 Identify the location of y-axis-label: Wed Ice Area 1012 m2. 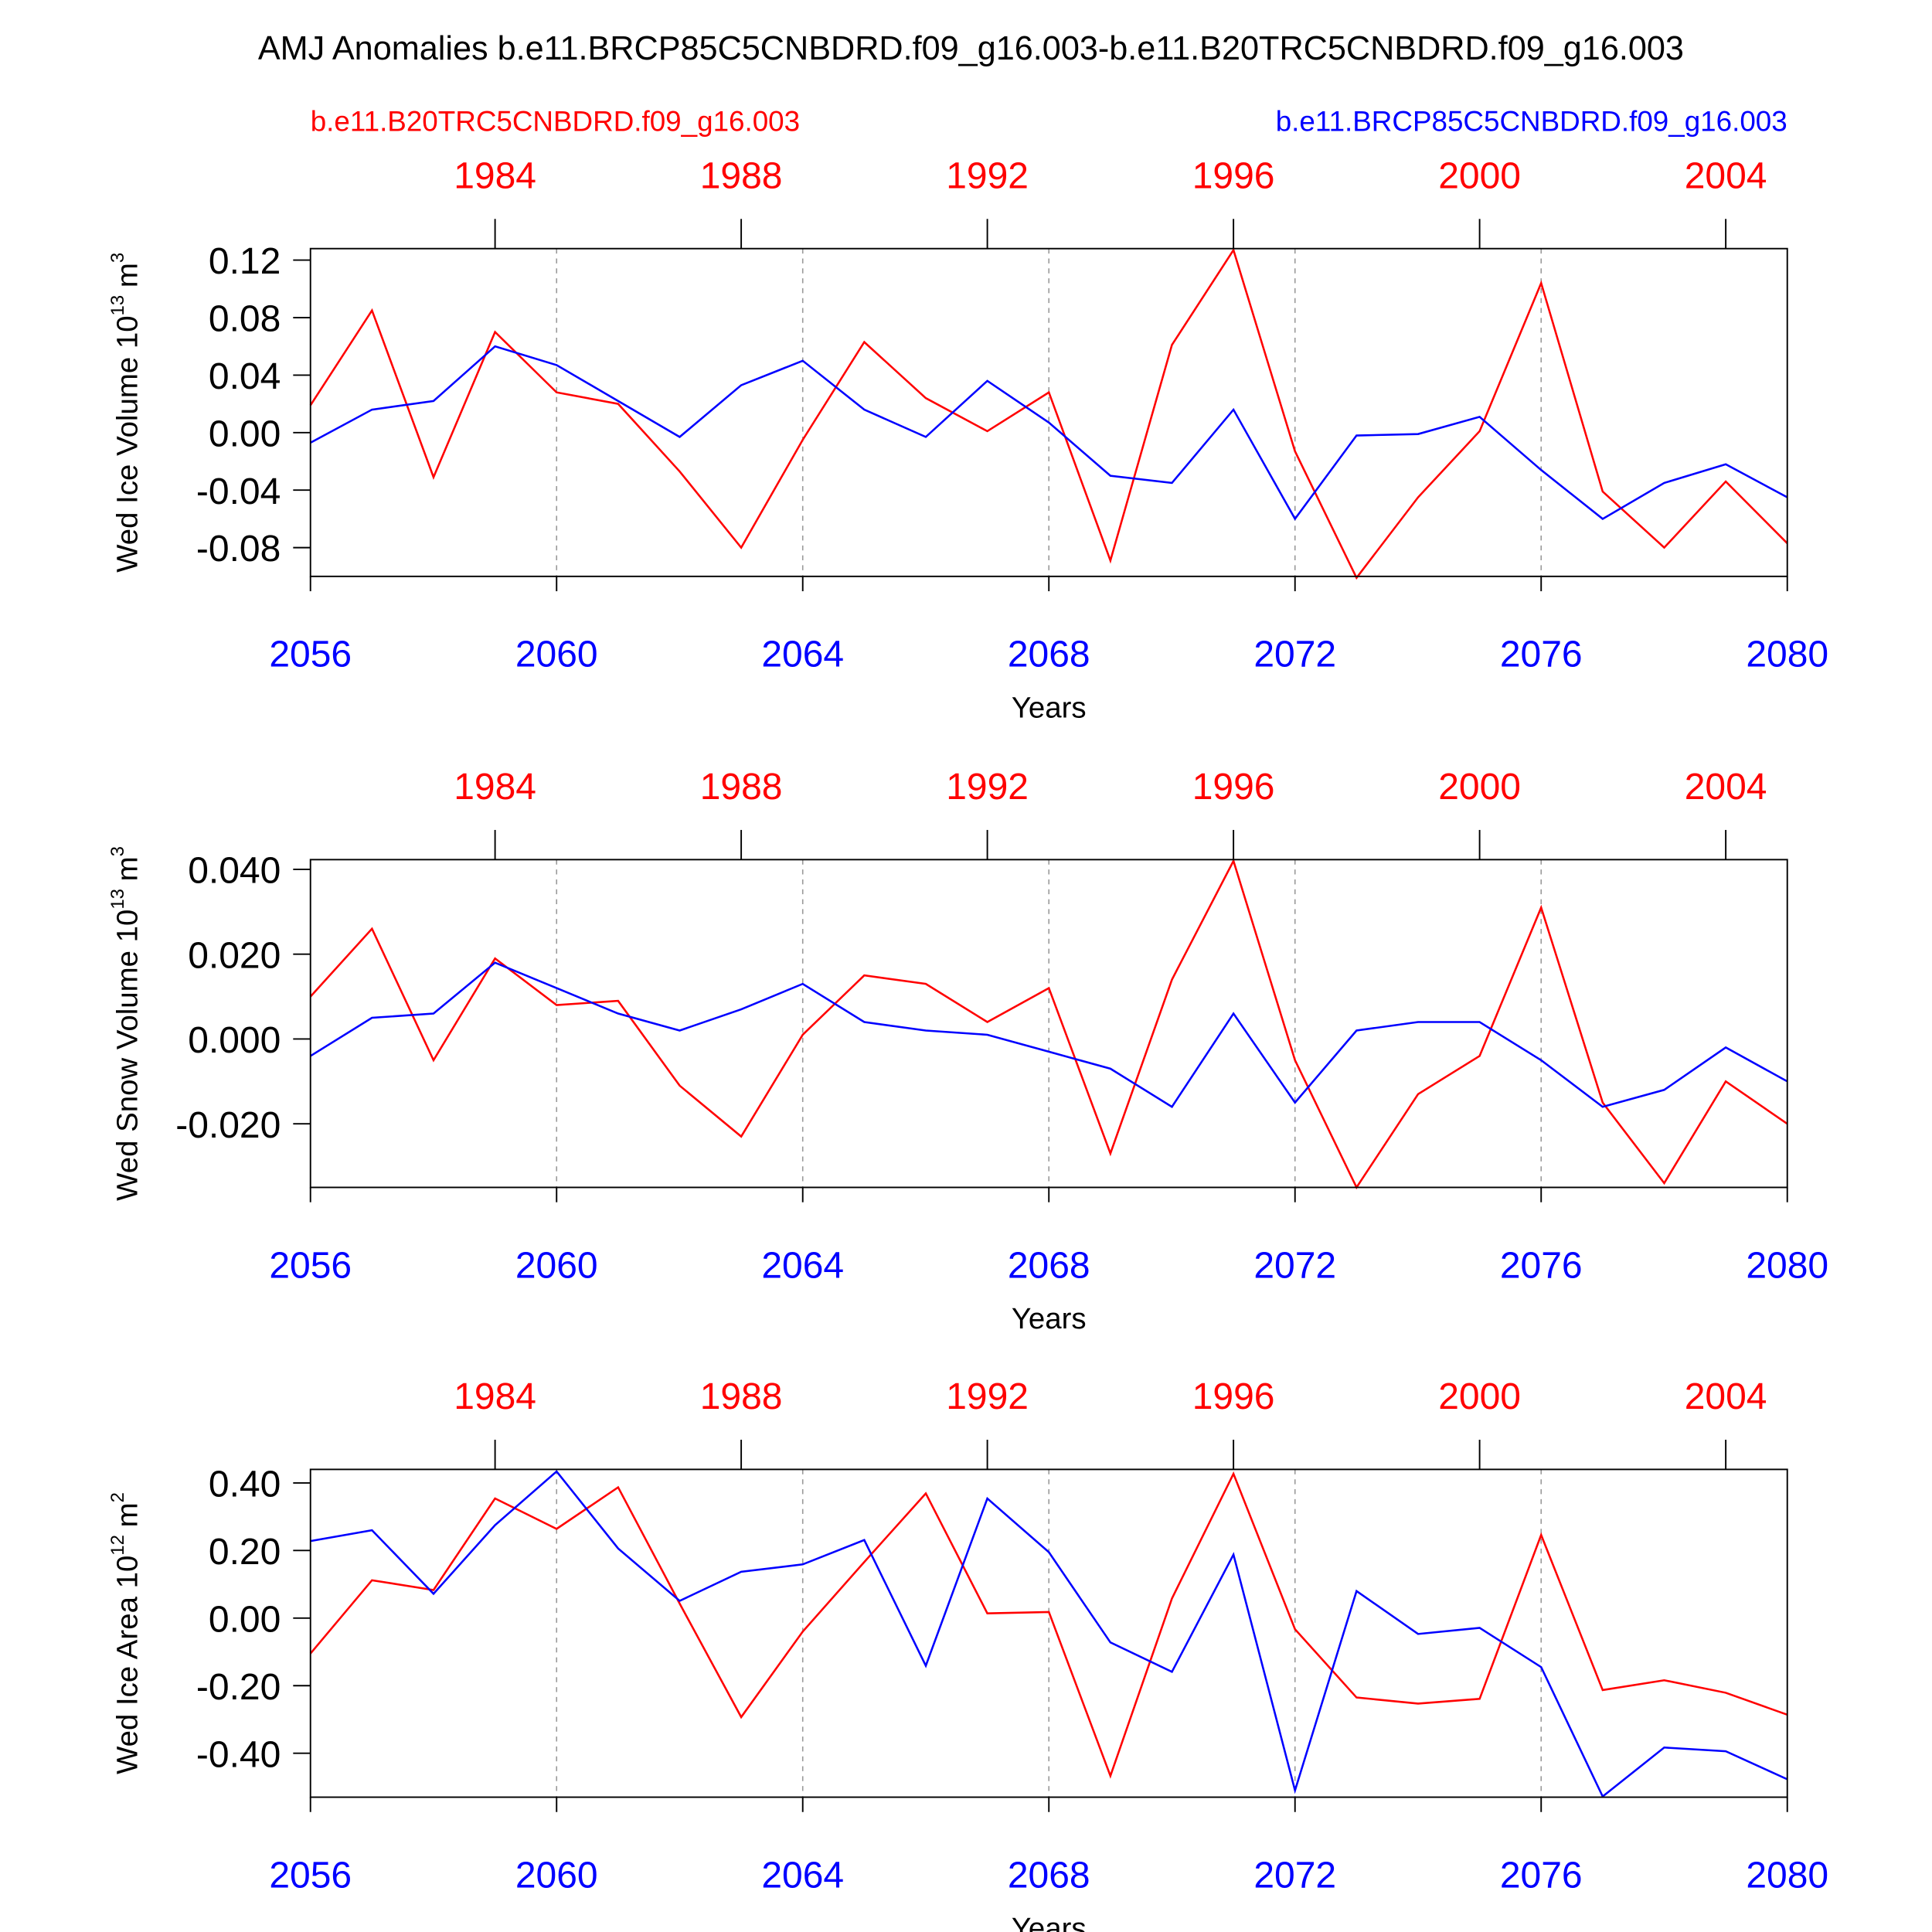
(126, 1633).